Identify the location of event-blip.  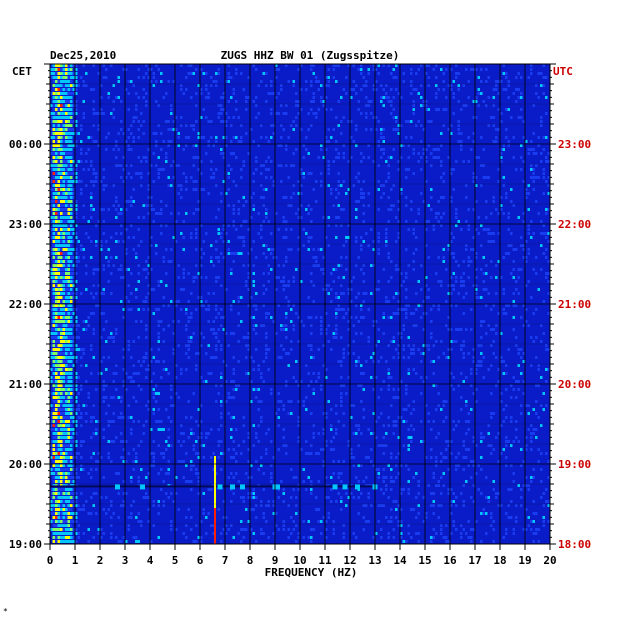
(335, 487).